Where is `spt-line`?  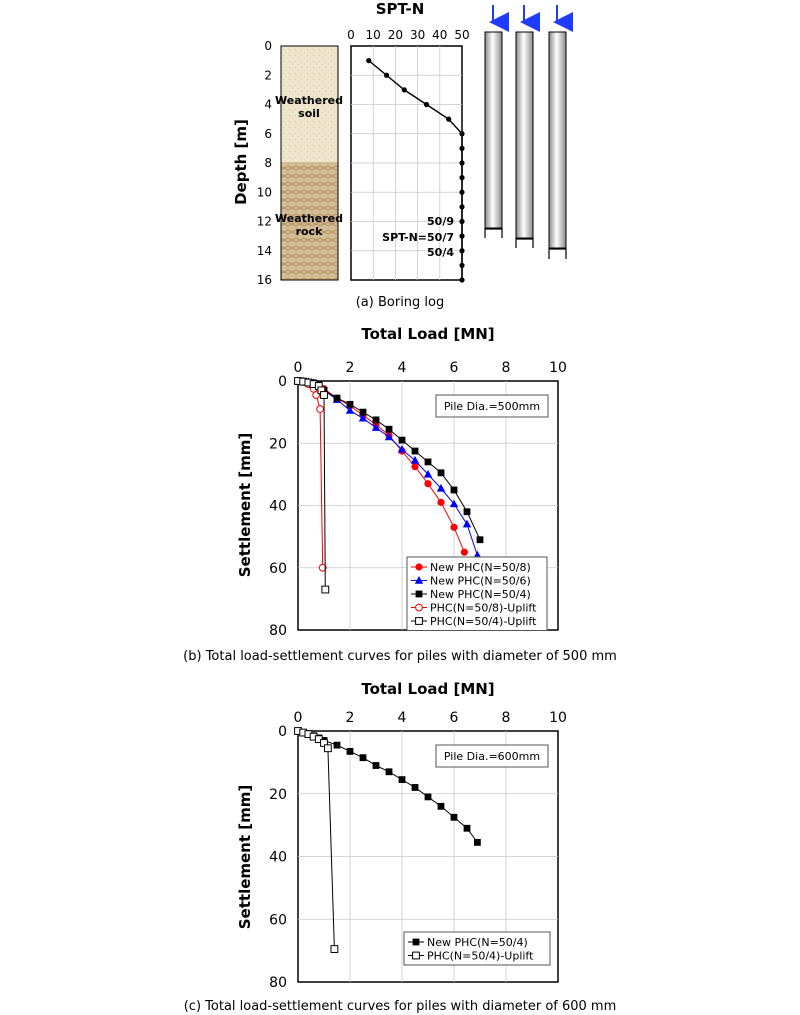 spt-line is located at coordinates (415, 170).